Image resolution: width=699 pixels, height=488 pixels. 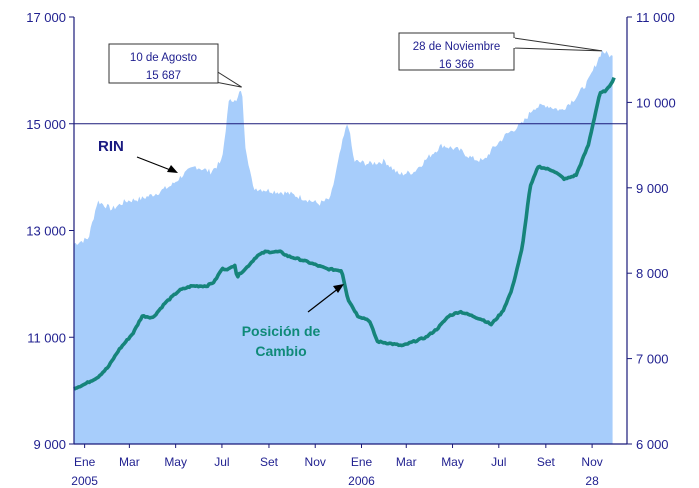 What do you see at coordinates (592, 481) in the screenshot?
I see `x-tick-year-label: 28` at bounding box center [592, 481].